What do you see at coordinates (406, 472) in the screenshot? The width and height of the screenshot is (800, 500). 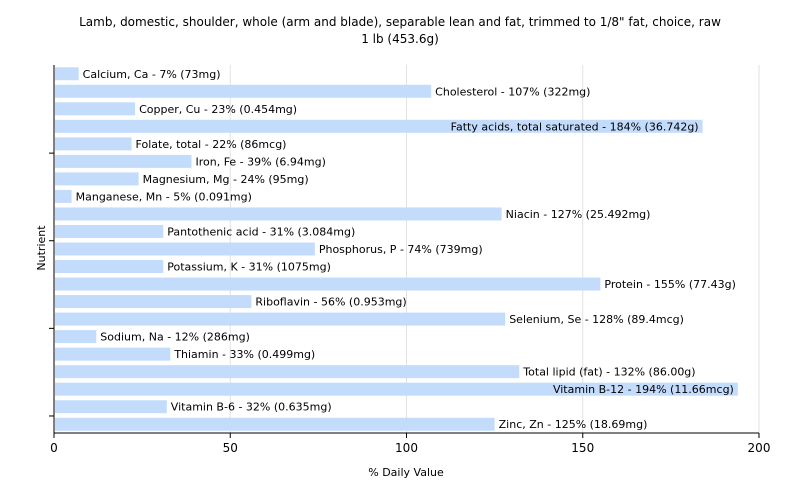 I see `x-axis-title: % Daily Value` at bounding box center [406, 472].